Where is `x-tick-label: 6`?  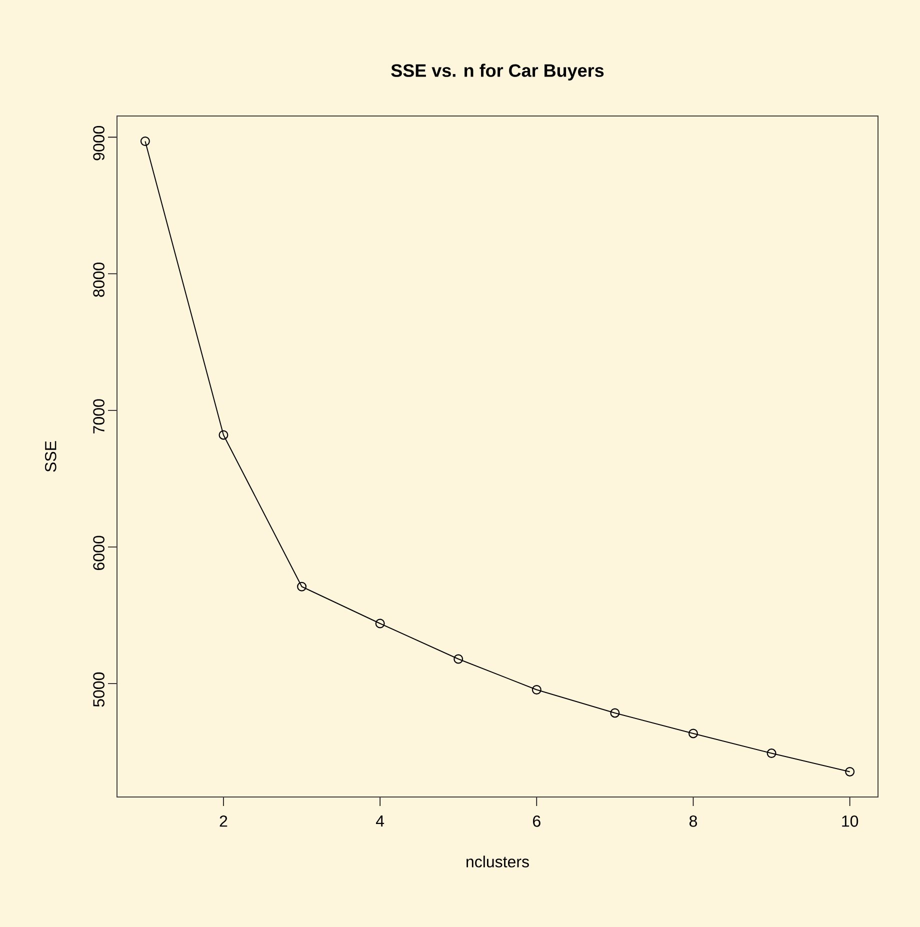
x-tick-label: 6 is located at coordinates (536, 821).